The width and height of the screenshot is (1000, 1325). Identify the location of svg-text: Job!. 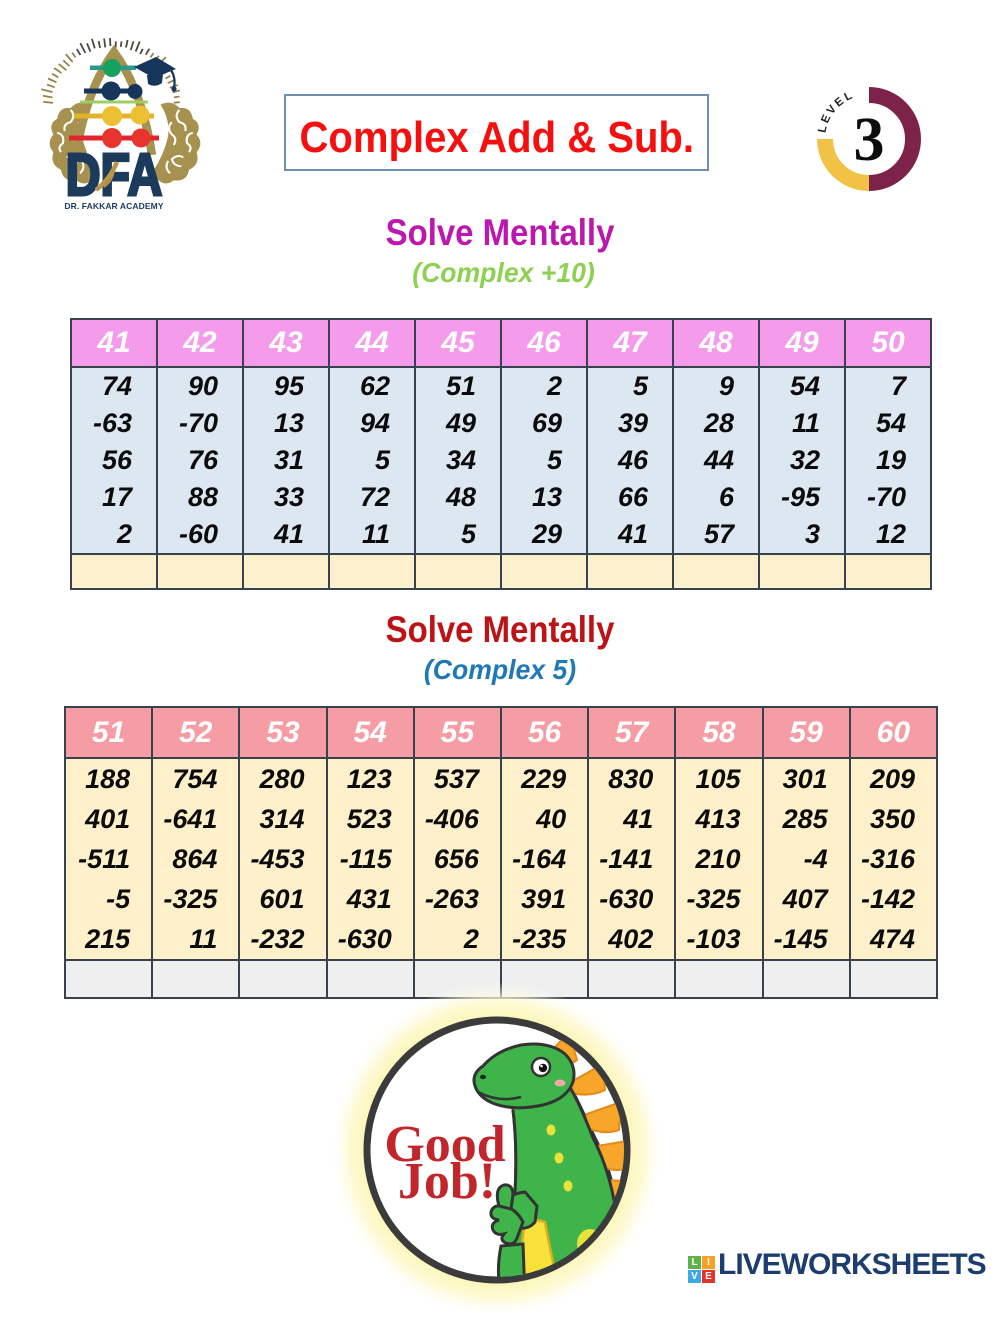
(447, 1181).